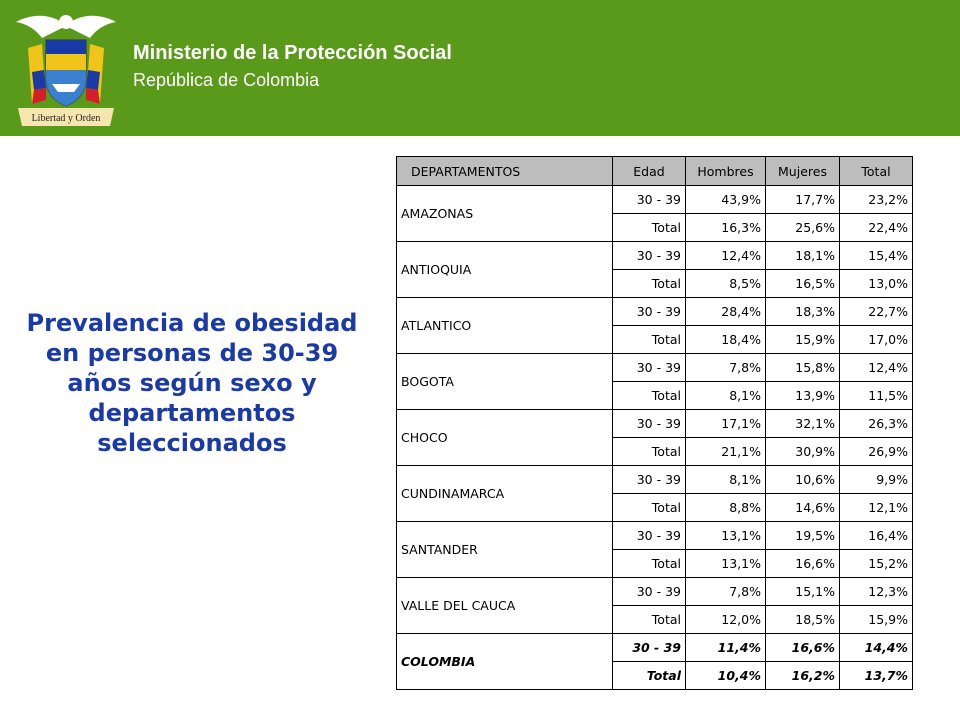 The height and width of the screenshot is (720, 960). I want to click on table-row: ATLANTICO 30 - 39 28,4% 18,3% 22,7%, so click(654, 325).